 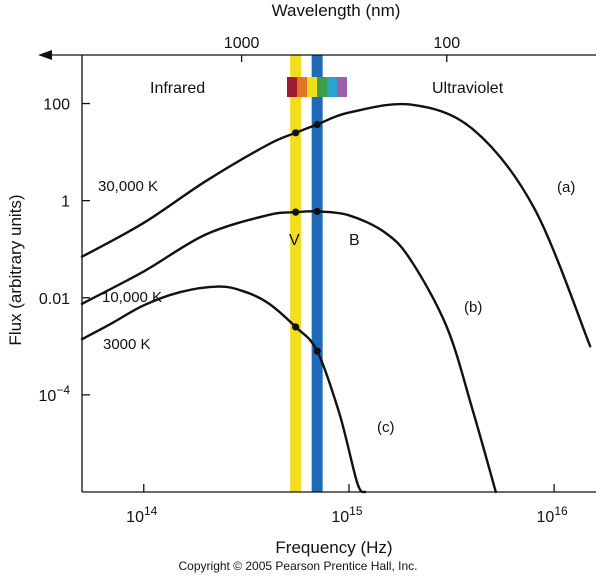 I want to click on ultraviolet-label: Ultraviolet, so click(x=468, y=88).